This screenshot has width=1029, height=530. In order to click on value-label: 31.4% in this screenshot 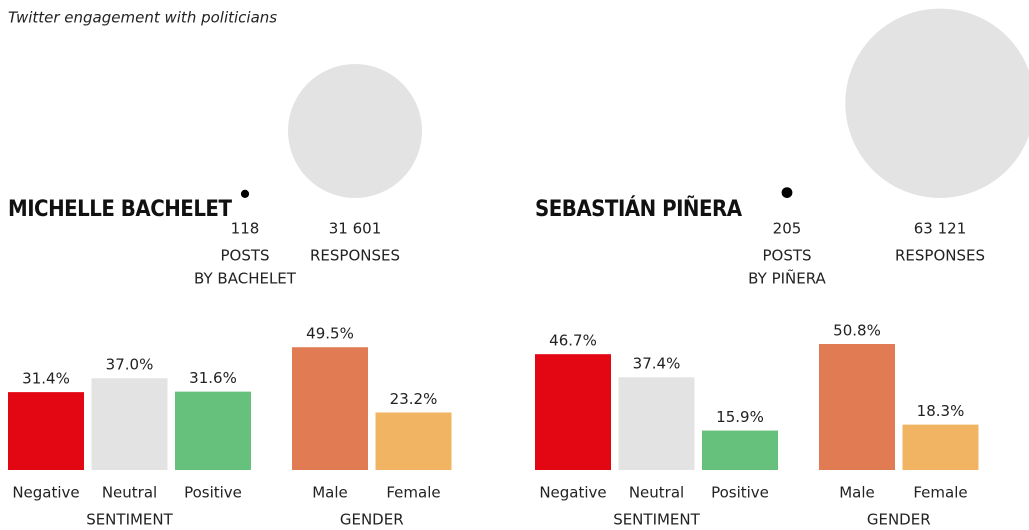, I will do `click(46, 379)`.